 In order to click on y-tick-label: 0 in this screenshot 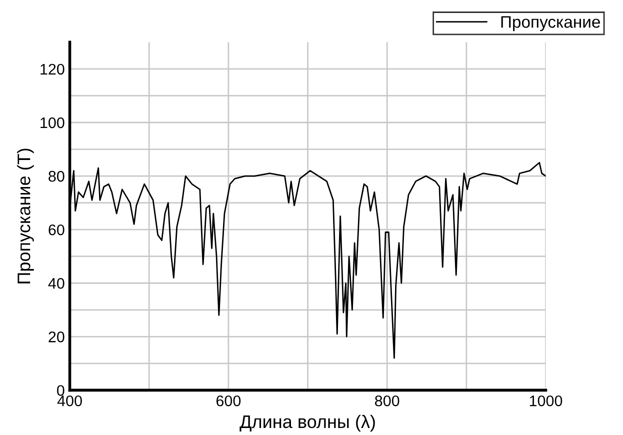, I will do `click(60, 390)`.